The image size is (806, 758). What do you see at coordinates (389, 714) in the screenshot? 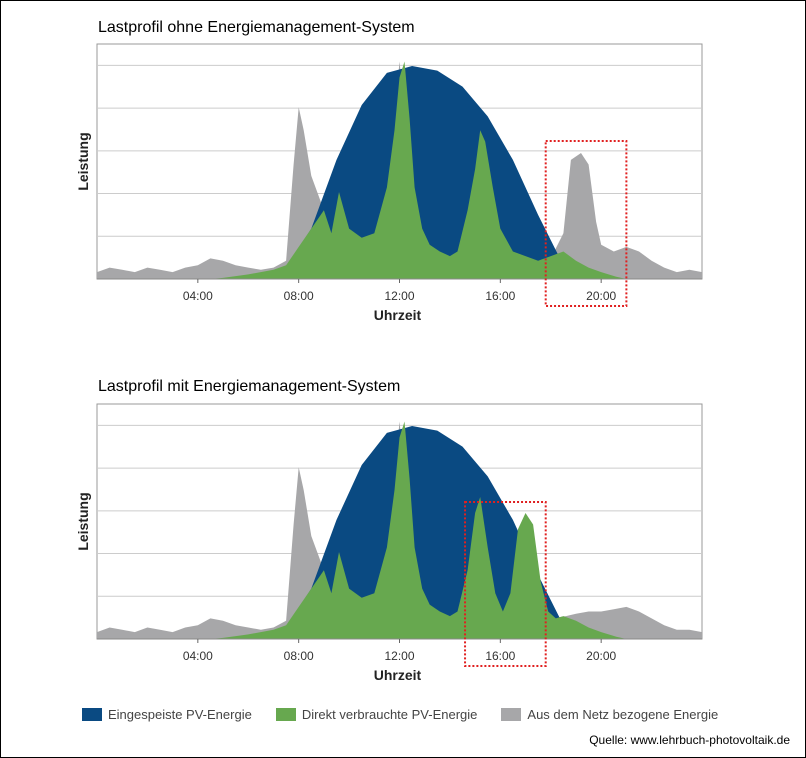
I see `legend-label-self-consumption: Direkt verbrauchte PV-Energie` at bounding box center [389, 714].